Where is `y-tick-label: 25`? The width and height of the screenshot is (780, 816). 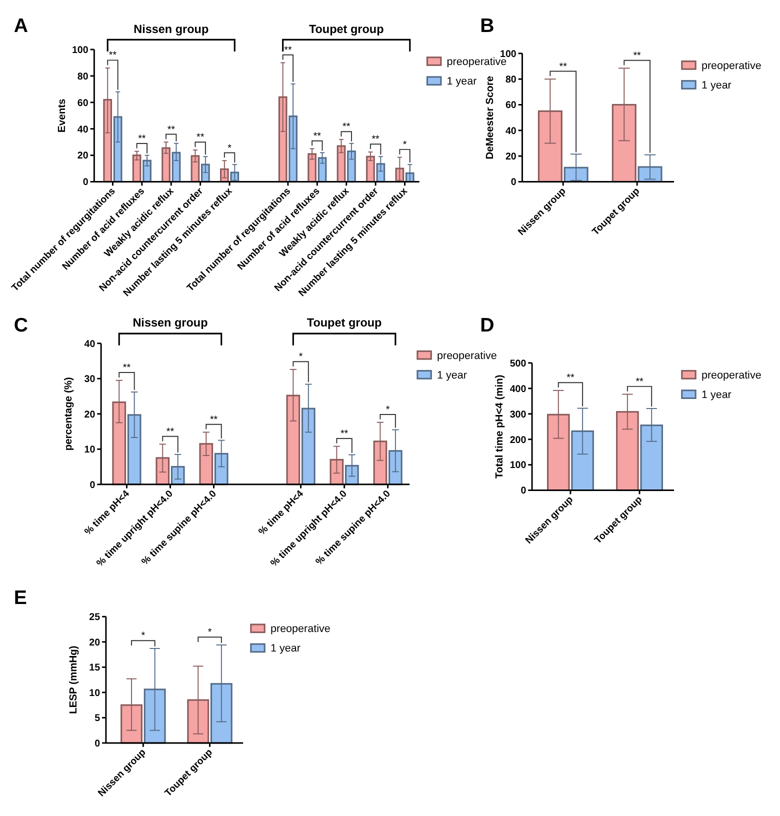 y-tick-label: 25 is located at coordinates (95, 618).